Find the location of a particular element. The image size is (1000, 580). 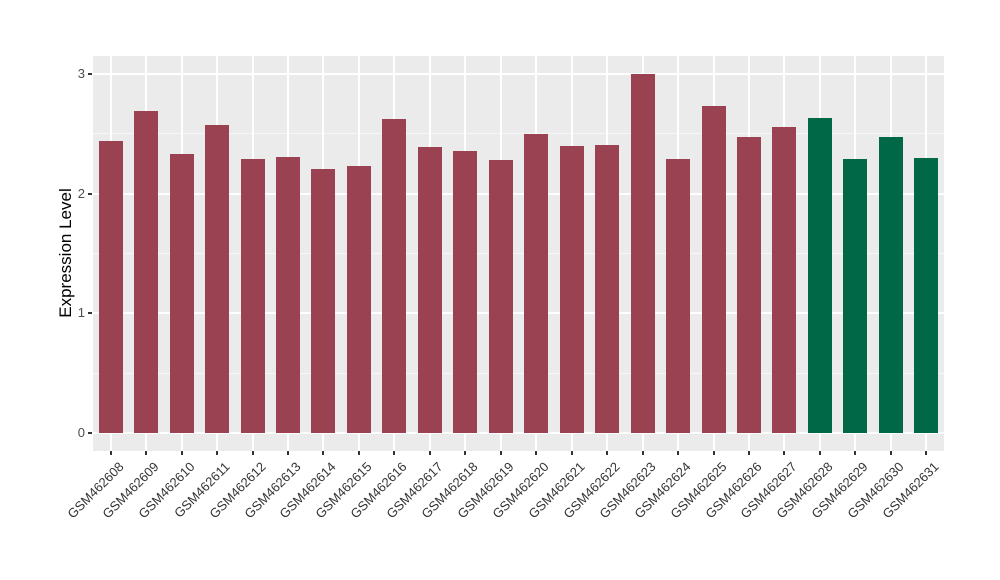

y-tick-label: 1 is located at coordinates (81, 313).